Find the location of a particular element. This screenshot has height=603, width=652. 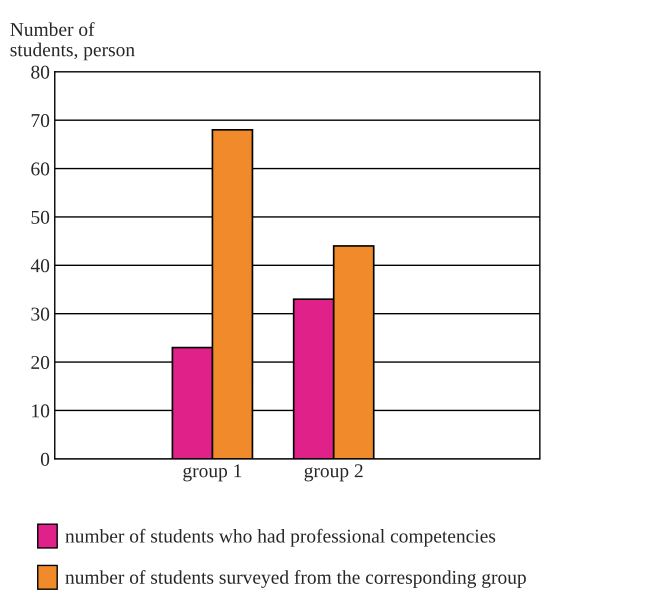

y-tick-label: 50 is located at coordinates (41, 217).